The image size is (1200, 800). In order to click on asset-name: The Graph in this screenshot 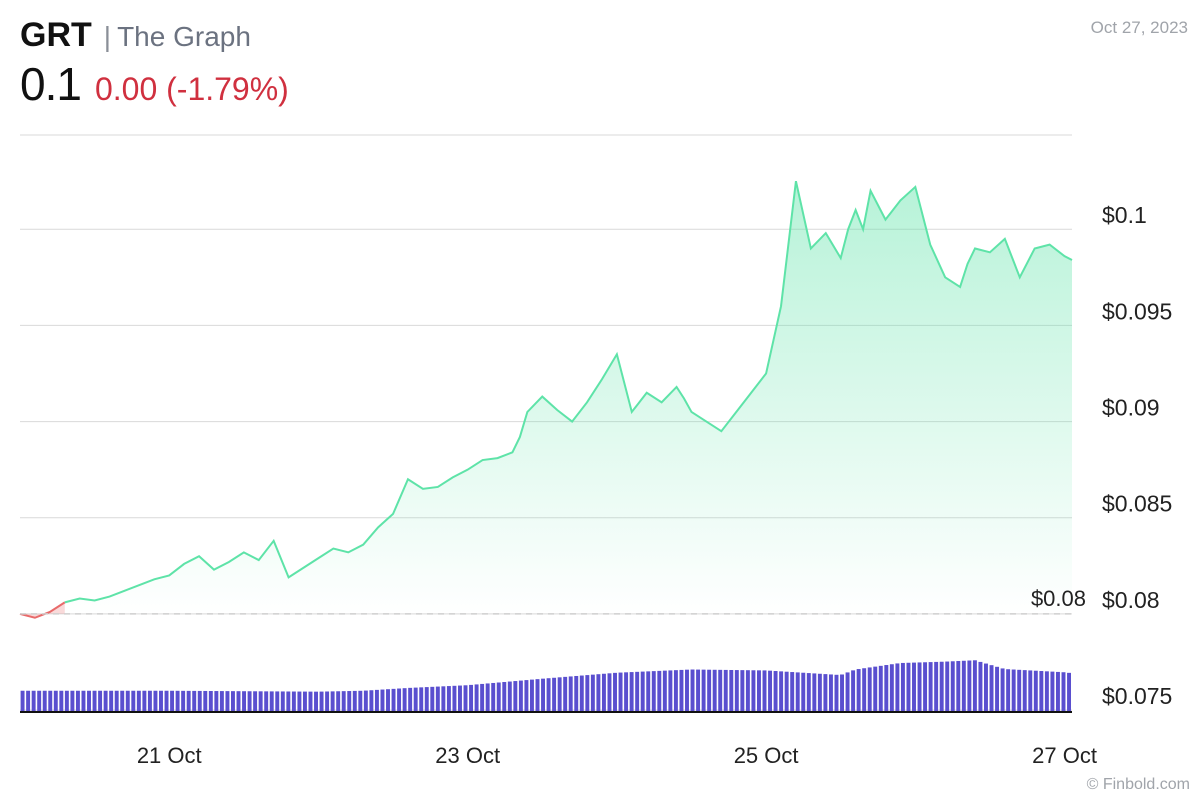, I will do `click(184, 36)`.